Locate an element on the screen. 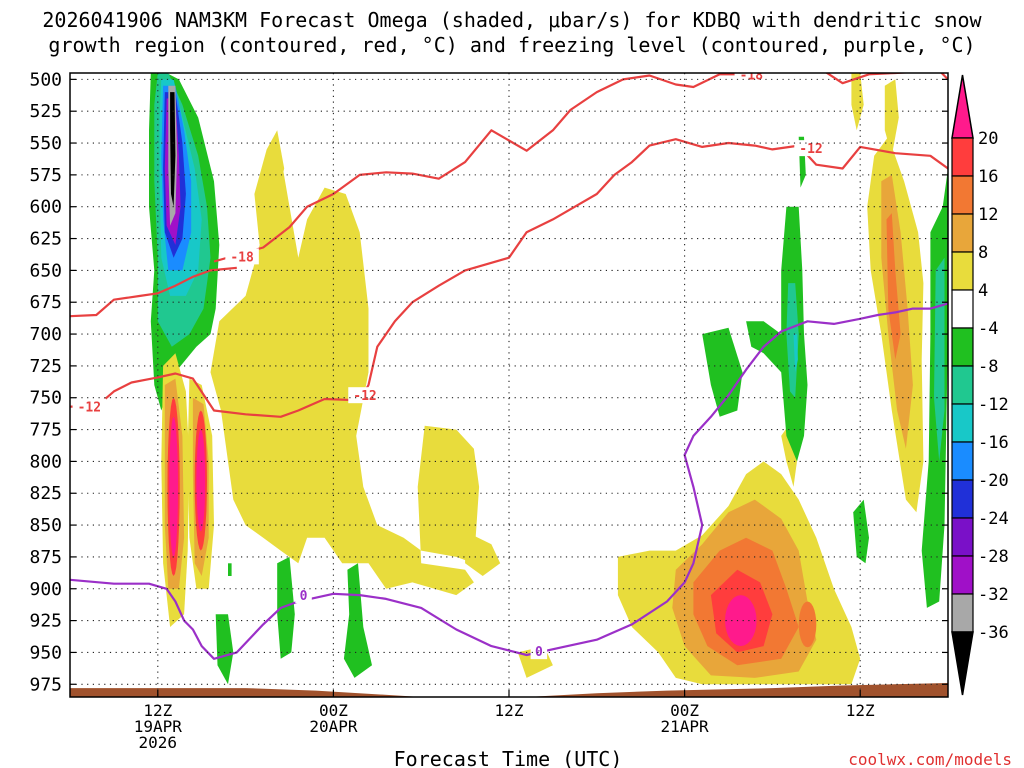 This screenshot has width=1024, height=768. colorbar-swatch-bottom is located at coordinates (962, 663).